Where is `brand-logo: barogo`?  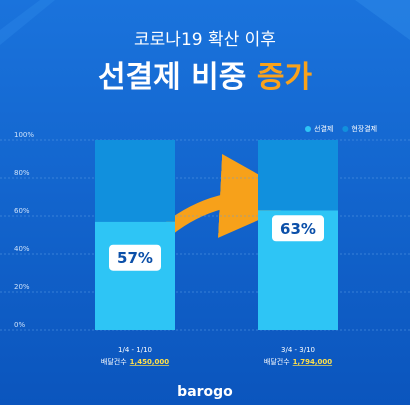 brand-logo: barogo is located at coordinates (205, 392).